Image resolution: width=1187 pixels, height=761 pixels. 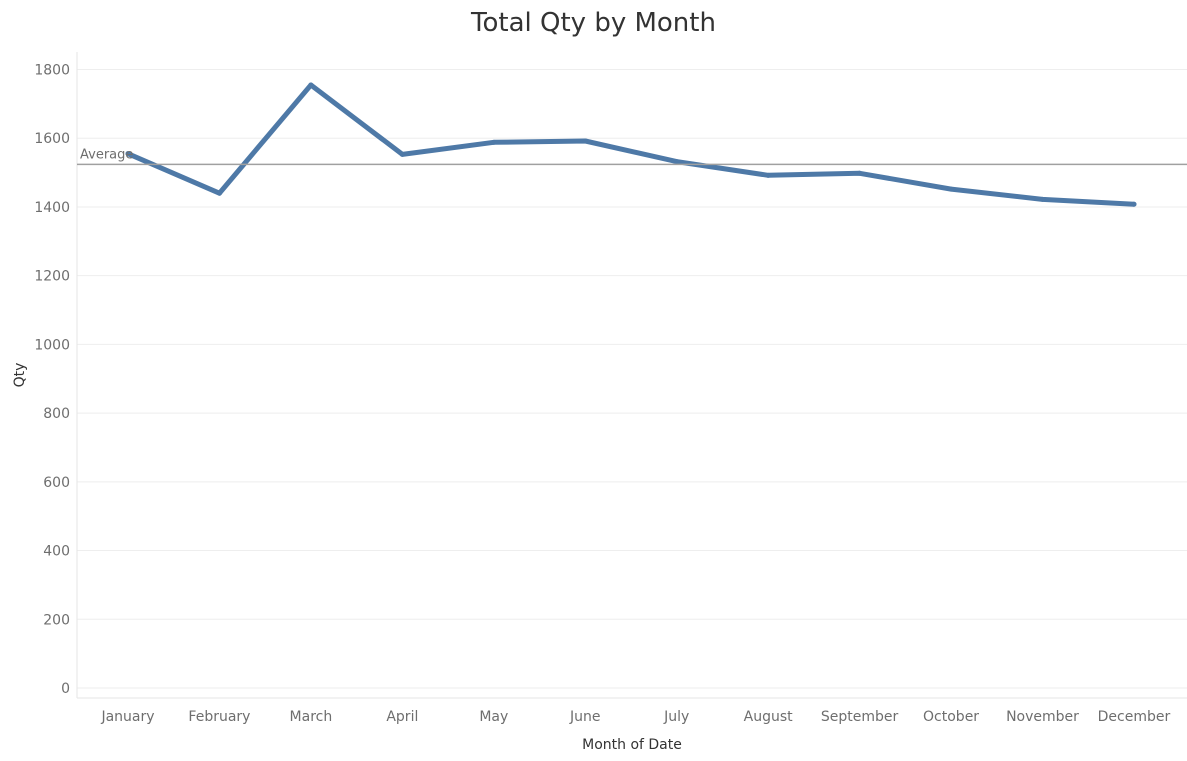 What do you see at coordinates (56, 414) in the screenshot?
I see `y-tick-label: 800` at bounding box center [56, 414].